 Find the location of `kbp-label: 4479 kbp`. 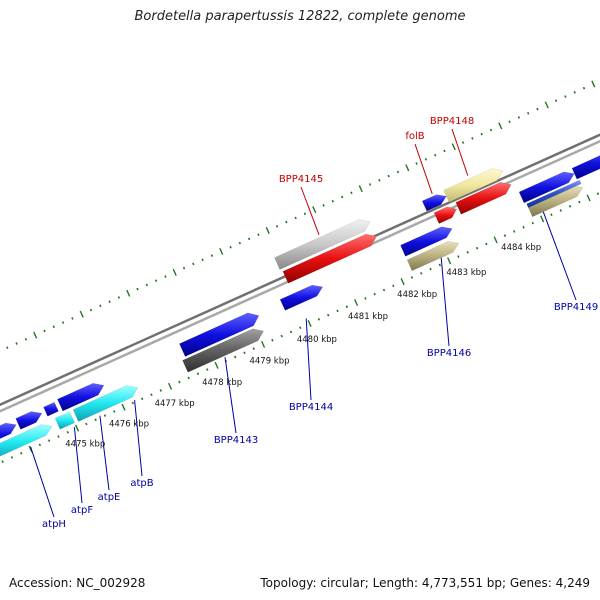

kbp-label: 4479 kbp is located at coordinates (269, 362).